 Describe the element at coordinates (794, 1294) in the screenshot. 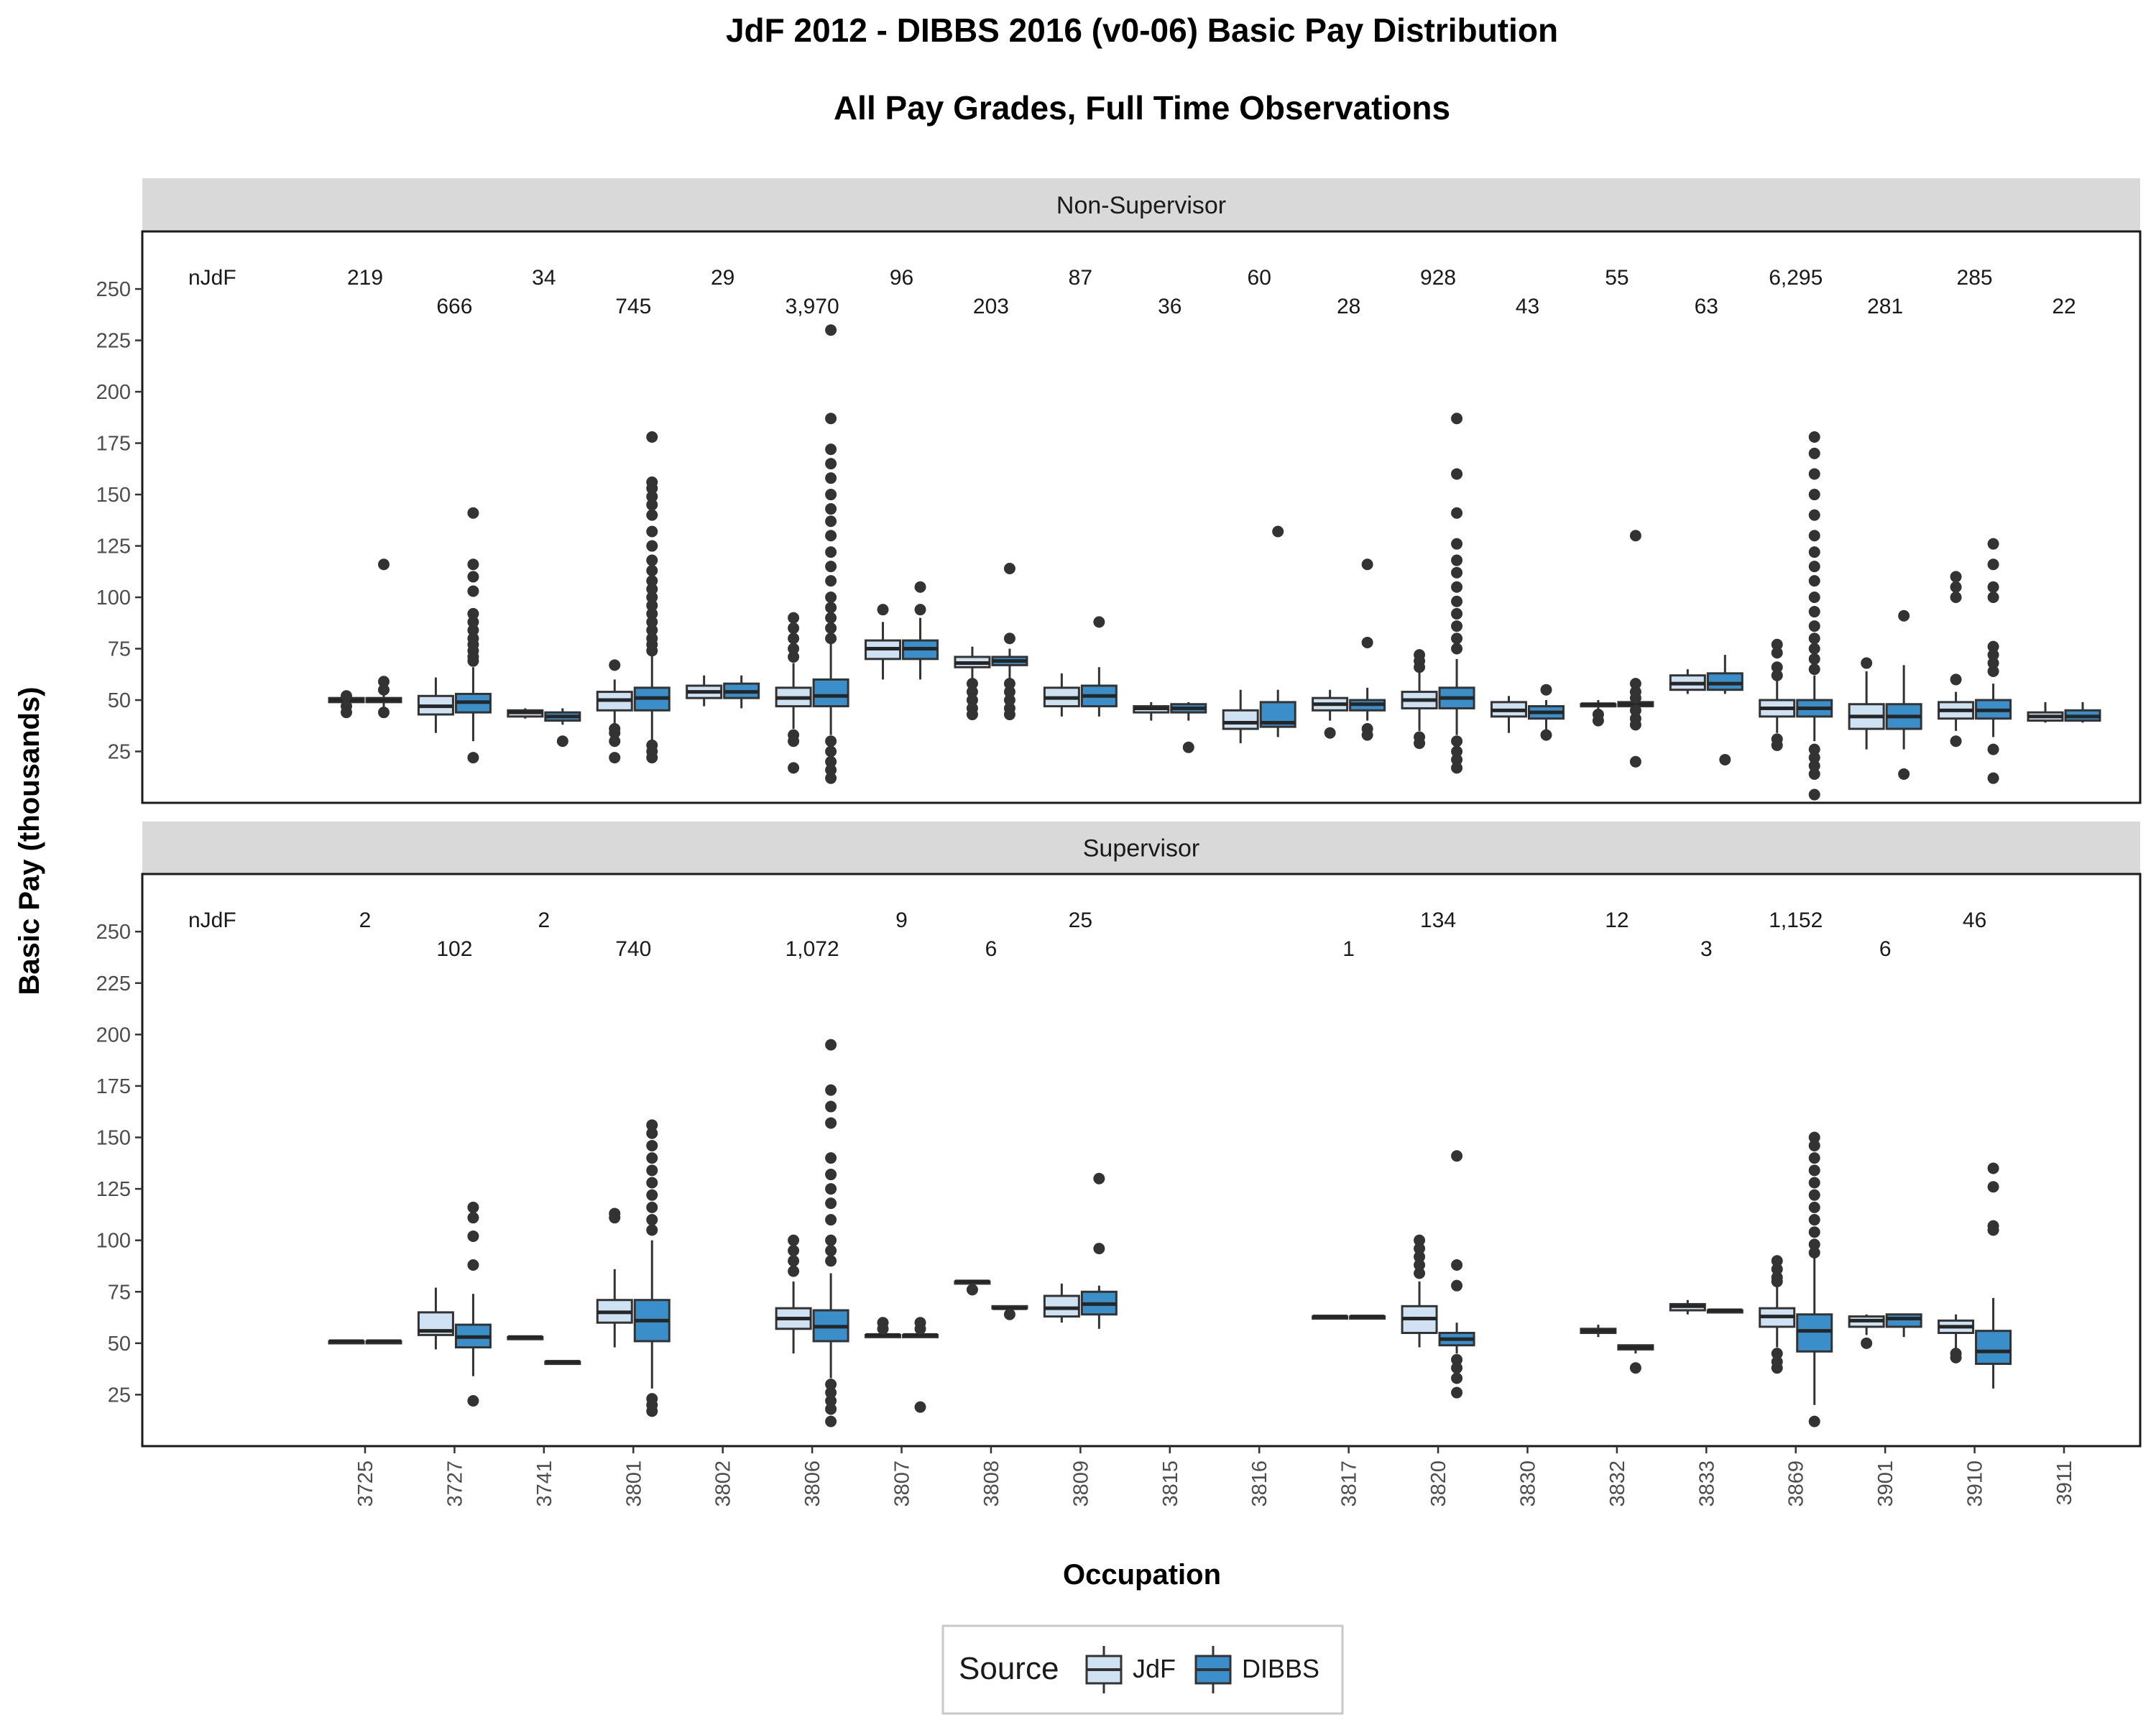

I see `box-3806-jdf` at that location.